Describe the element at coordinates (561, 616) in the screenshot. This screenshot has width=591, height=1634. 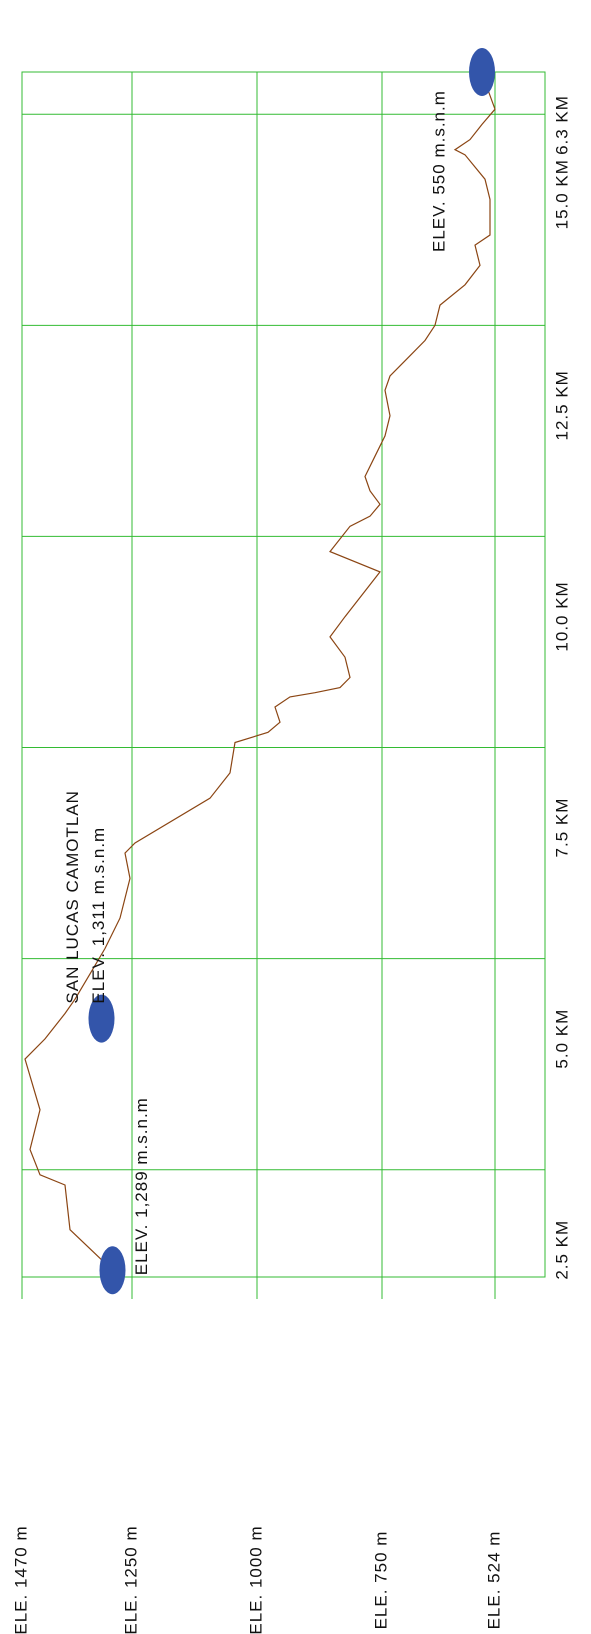
I see `x-tick-label: 10.0 KM` at that location.